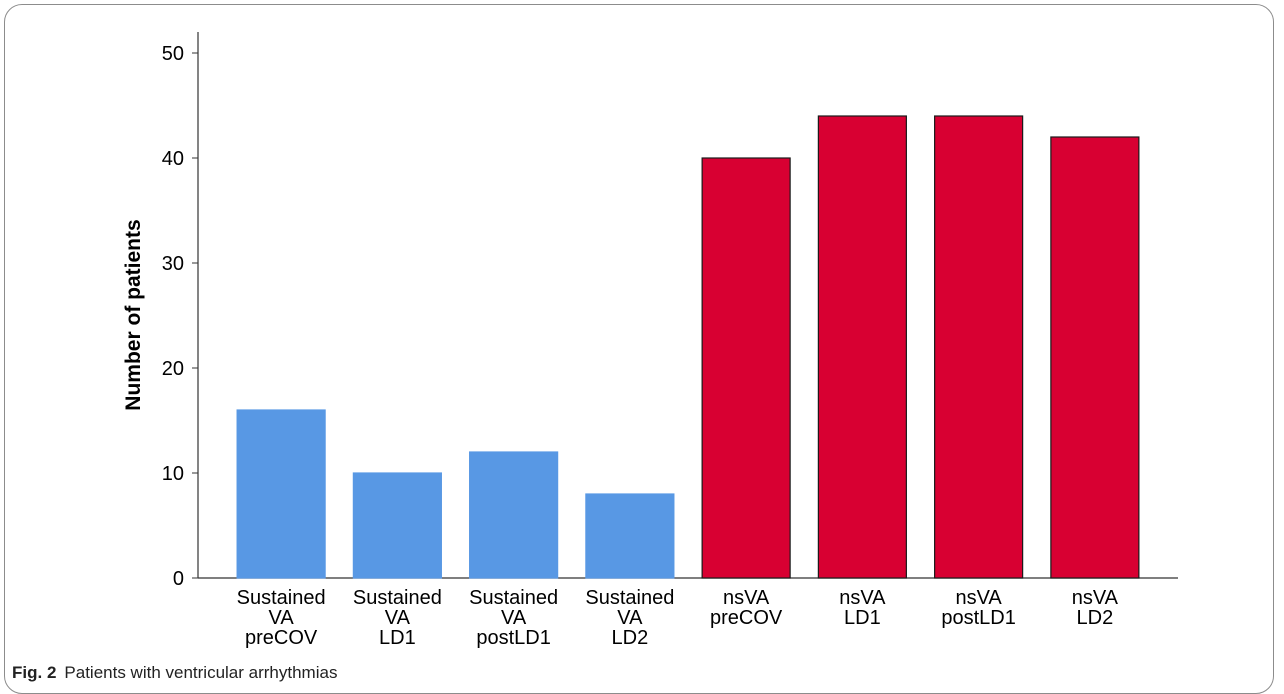 The image size is (1284, 694). I want to click on y-tick-label: 50, so click(173, 54).